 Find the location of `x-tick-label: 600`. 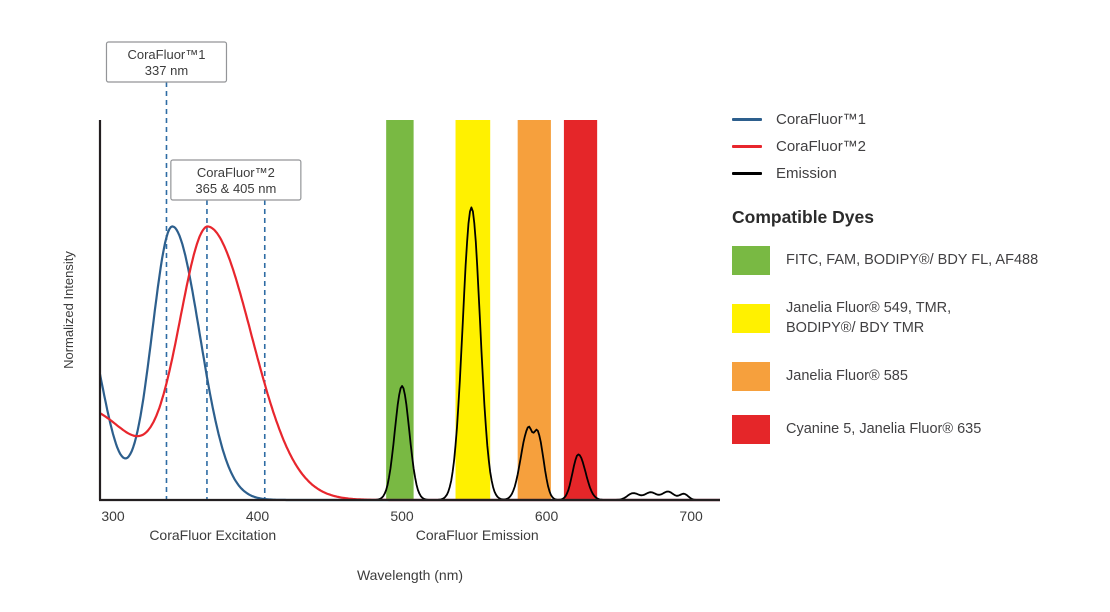

x-tick-label: 600 is located at coordinates (547, 516).